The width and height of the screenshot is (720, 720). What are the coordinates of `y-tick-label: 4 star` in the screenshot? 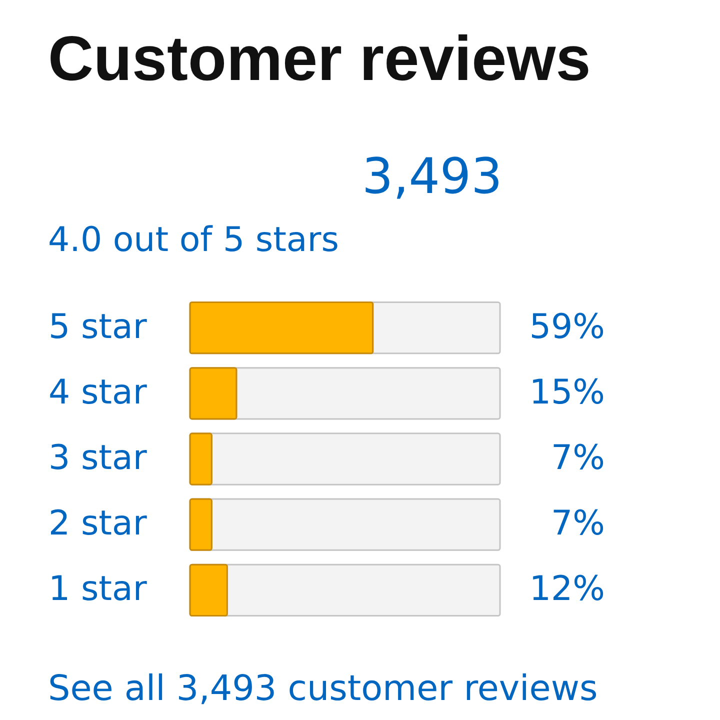 It's located at (97, 392).